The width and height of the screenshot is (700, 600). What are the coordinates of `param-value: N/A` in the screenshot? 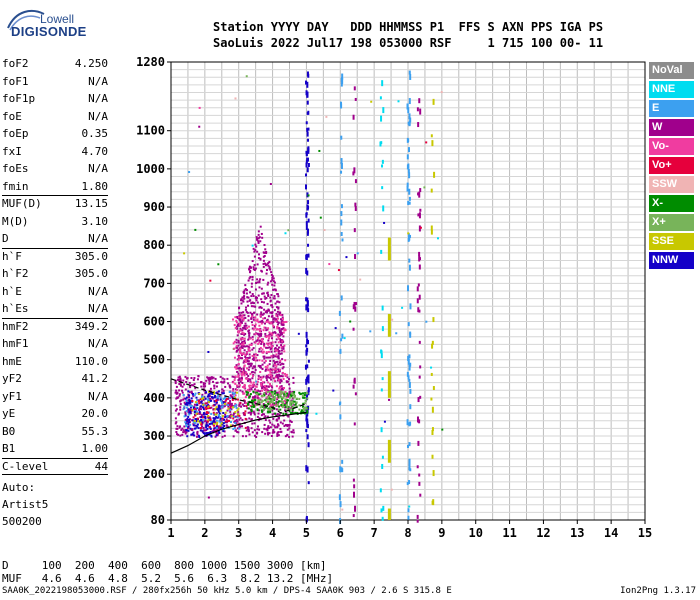 It's located at (98, 81).